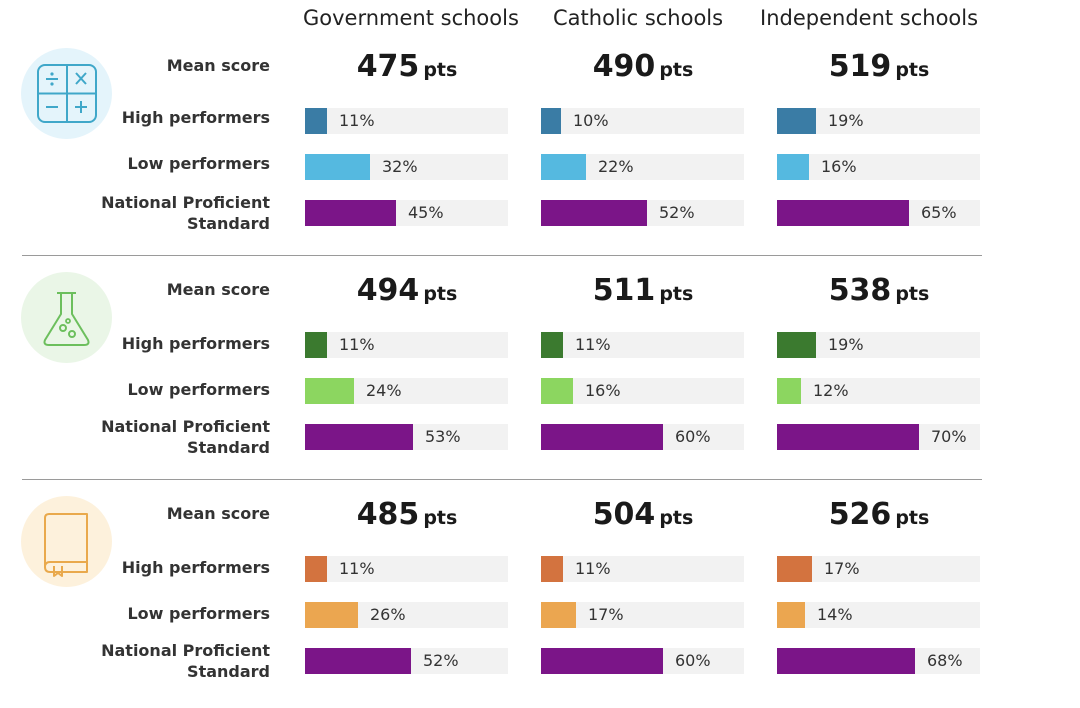 The width and height of the screenshot is (1080, 708). What do you see at coordinates (860, 514) in the screenshot?
I see `mean-score-number: 526` at bounding box center [860, 514].